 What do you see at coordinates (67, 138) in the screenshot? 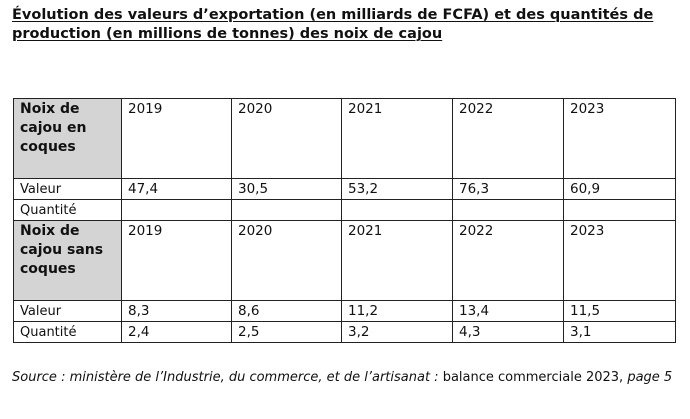
I see `header-cell-in-shell: Noix de cajou en coques` at bounding box center [67, 138].